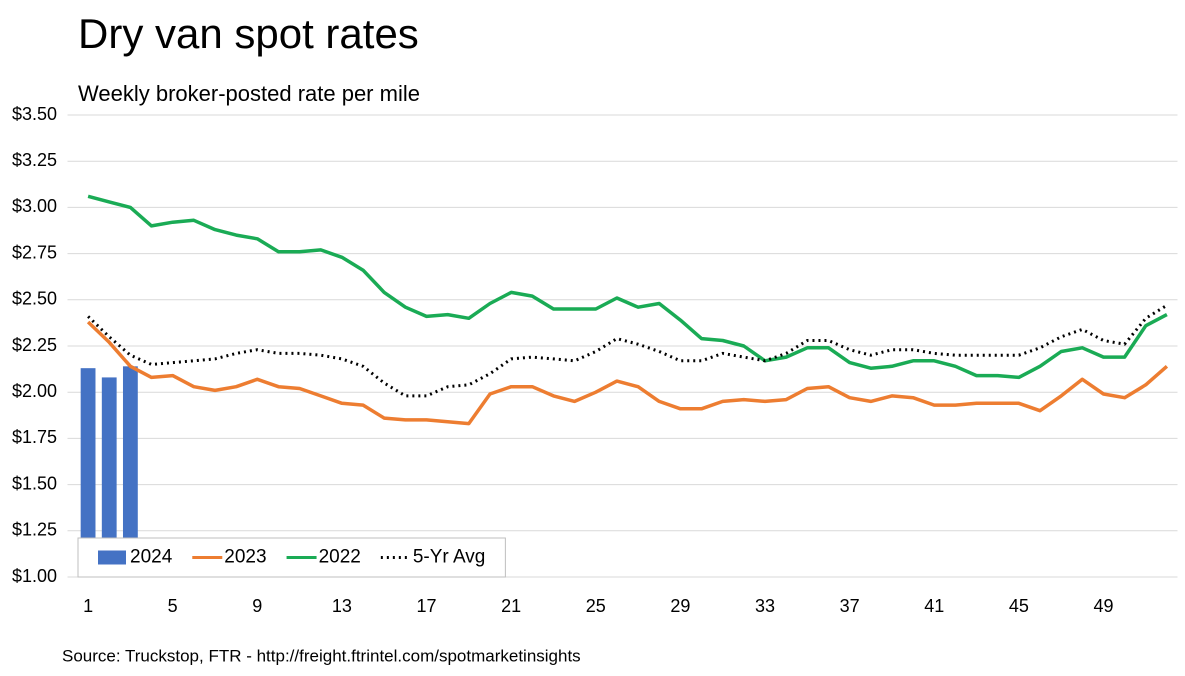  I want to click on y-tick-label: $2.25, so click(34, 345).